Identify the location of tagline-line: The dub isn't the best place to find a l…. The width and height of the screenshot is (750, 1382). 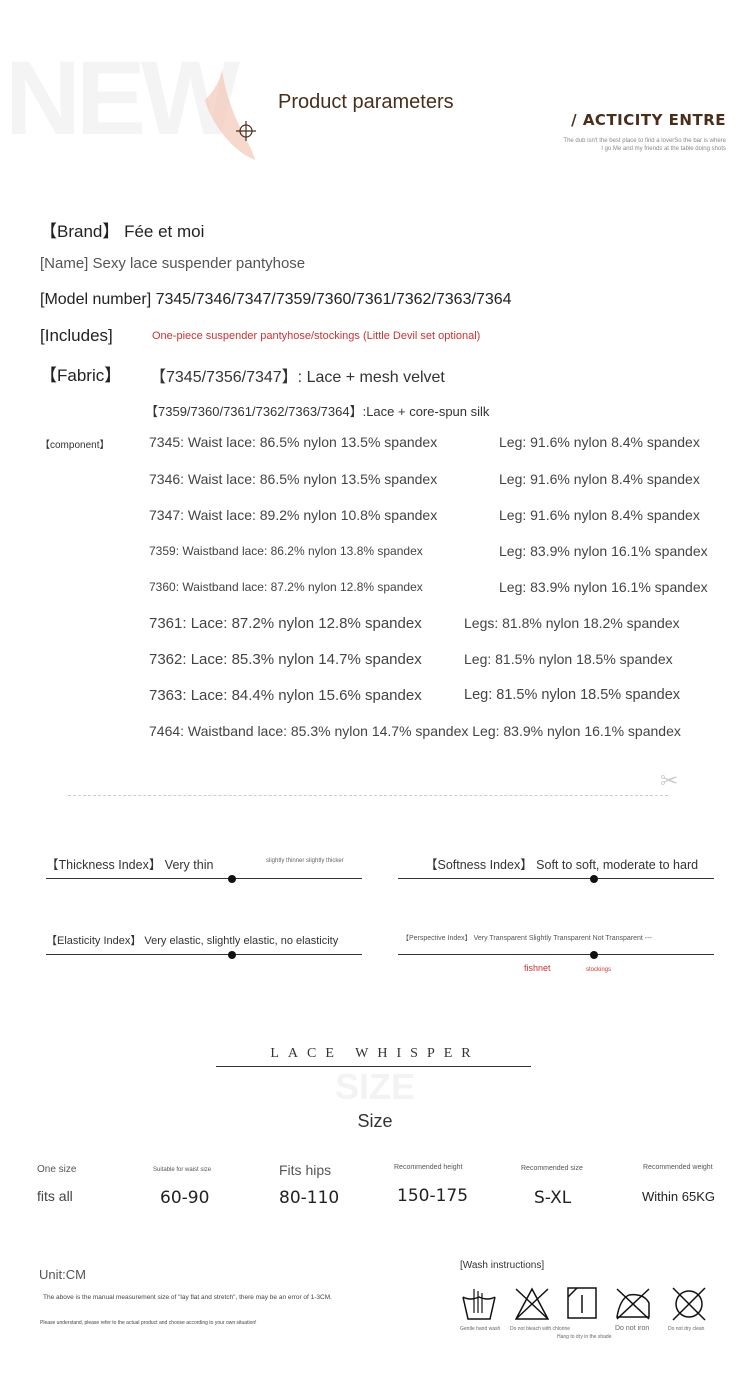
(644, 141).